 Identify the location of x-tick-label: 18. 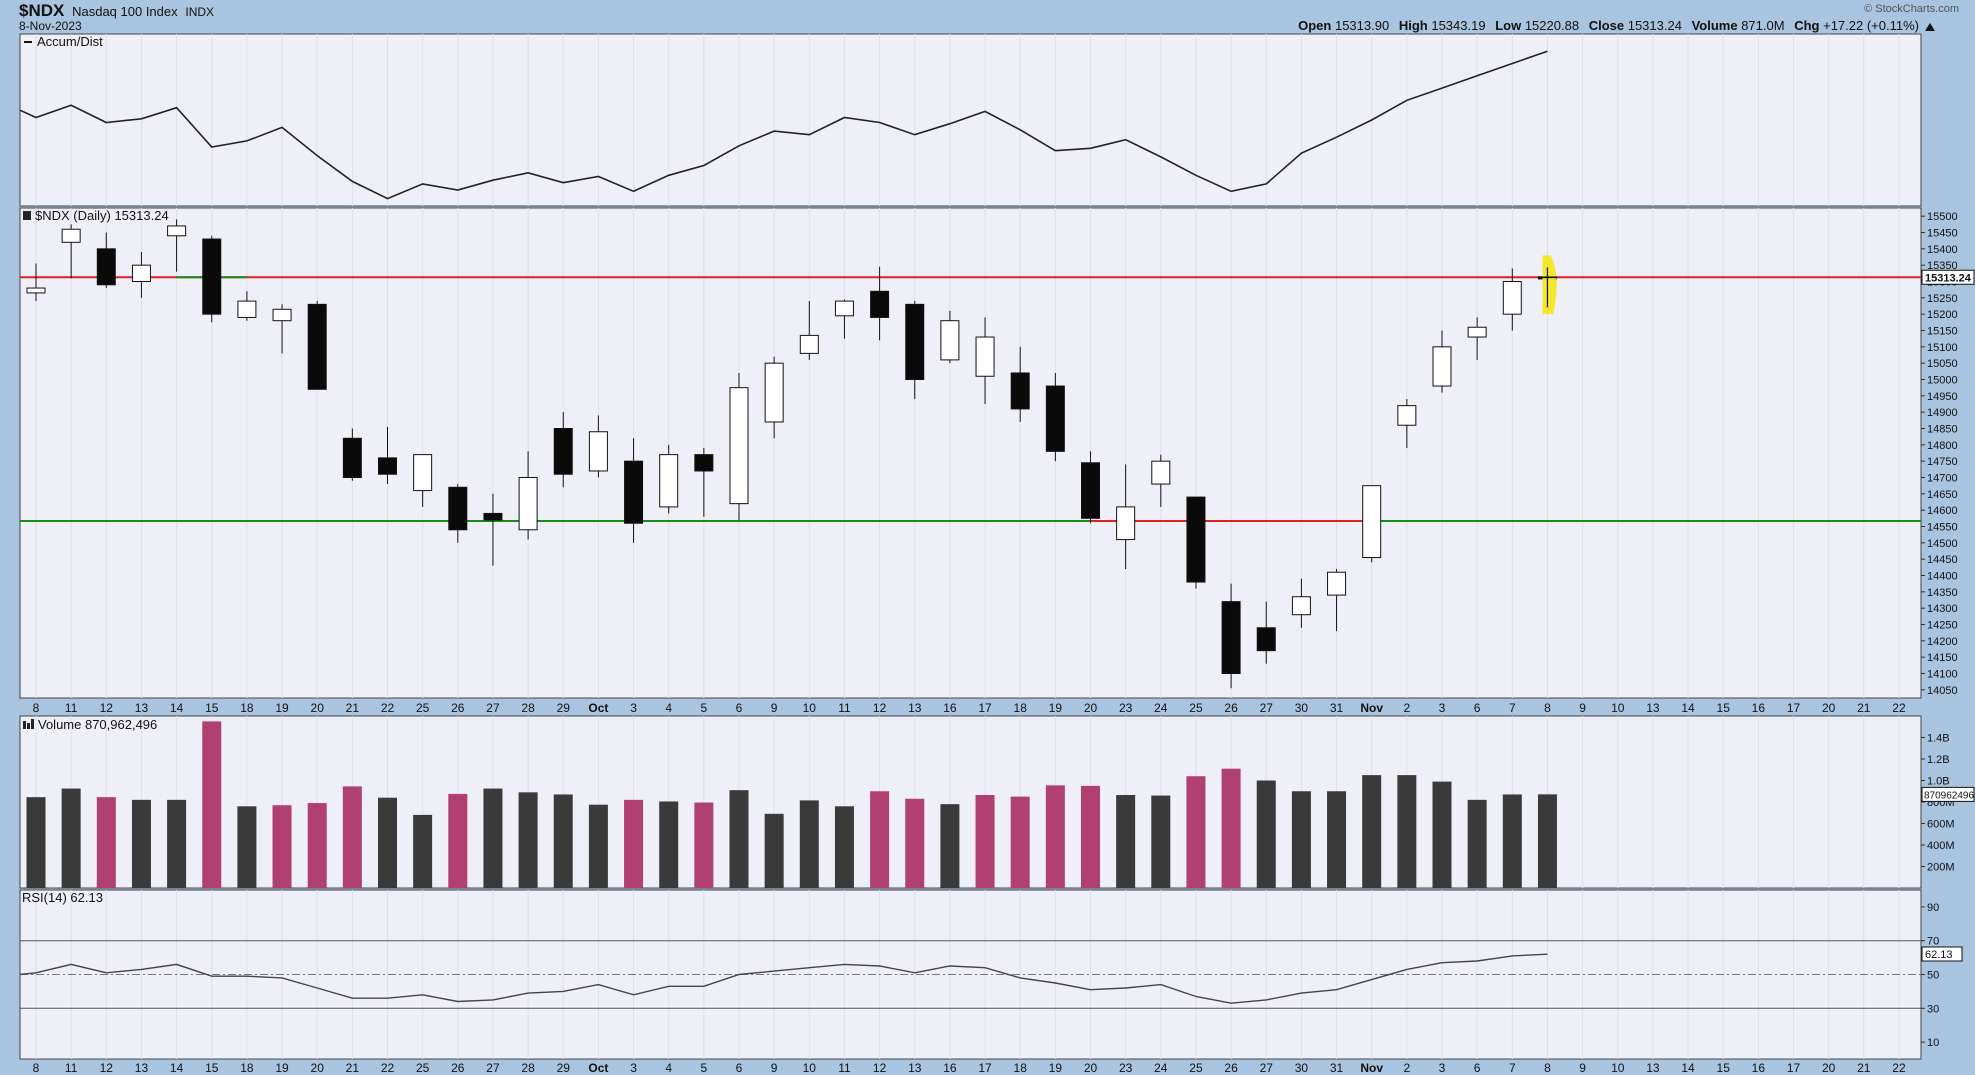
(247, 708).